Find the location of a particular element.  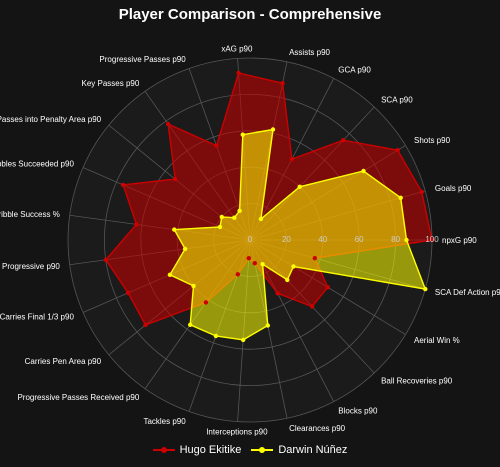

legend-item-series-1: Hugo Ekitike is located at coordinates (197, 450).